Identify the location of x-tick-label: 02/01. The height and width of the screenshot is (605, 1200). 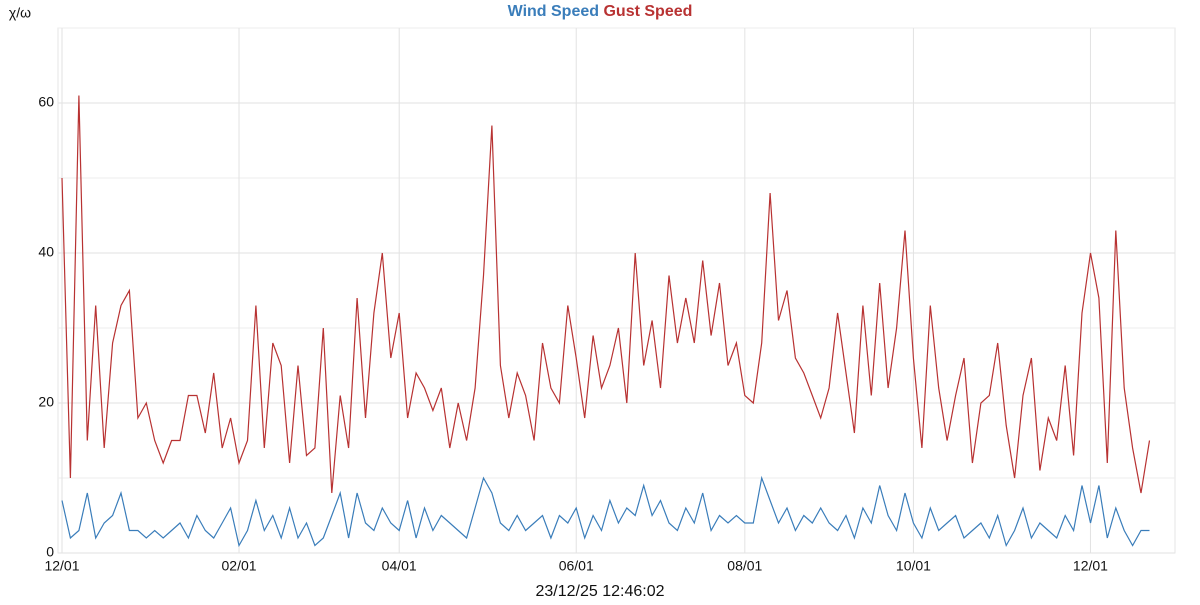
(239, 566).